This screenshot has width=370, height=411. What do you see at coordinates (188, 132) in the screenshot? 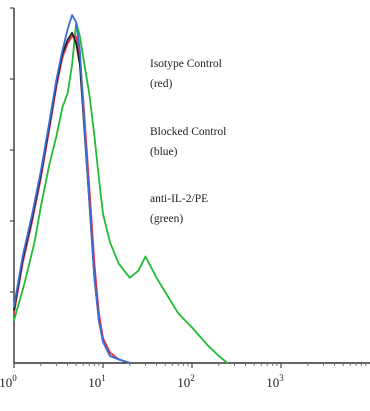
I see `annotation-label: Blocked Control` at bounding box center [188, 132].